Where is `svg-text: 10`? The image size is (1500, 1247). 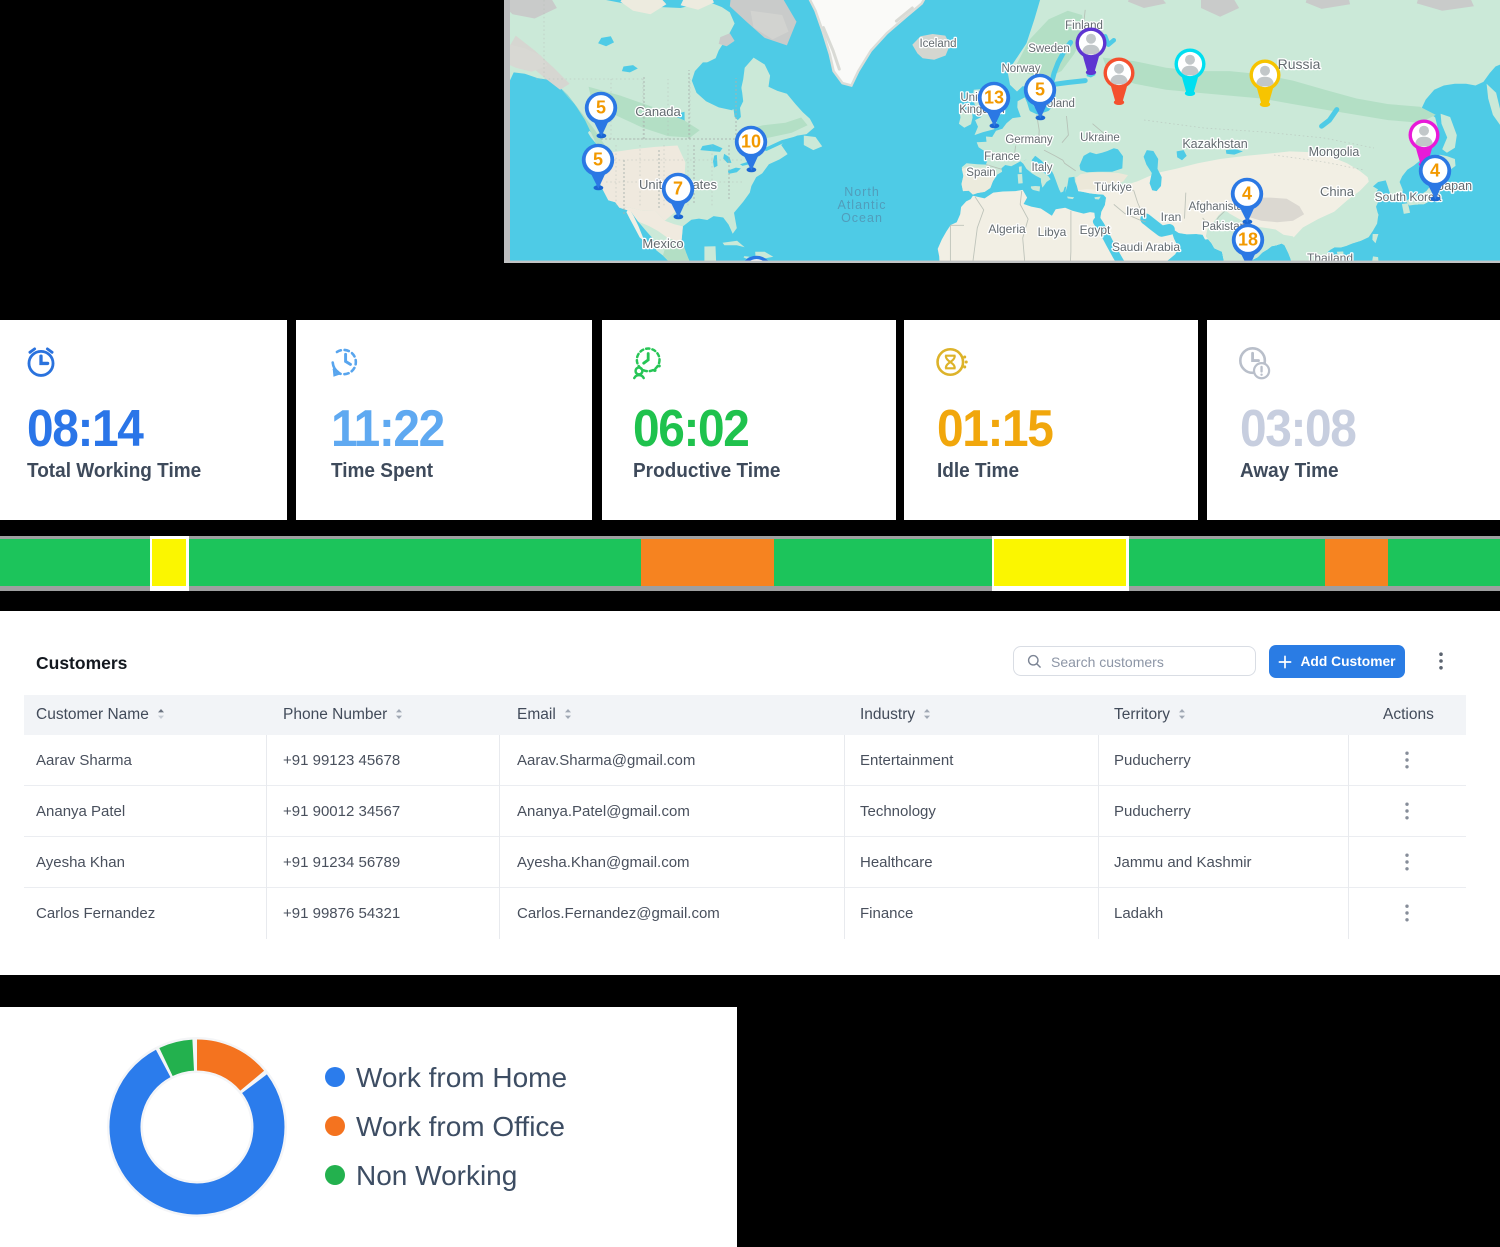 svg-text: 10 is located at coordinates (751, 142).